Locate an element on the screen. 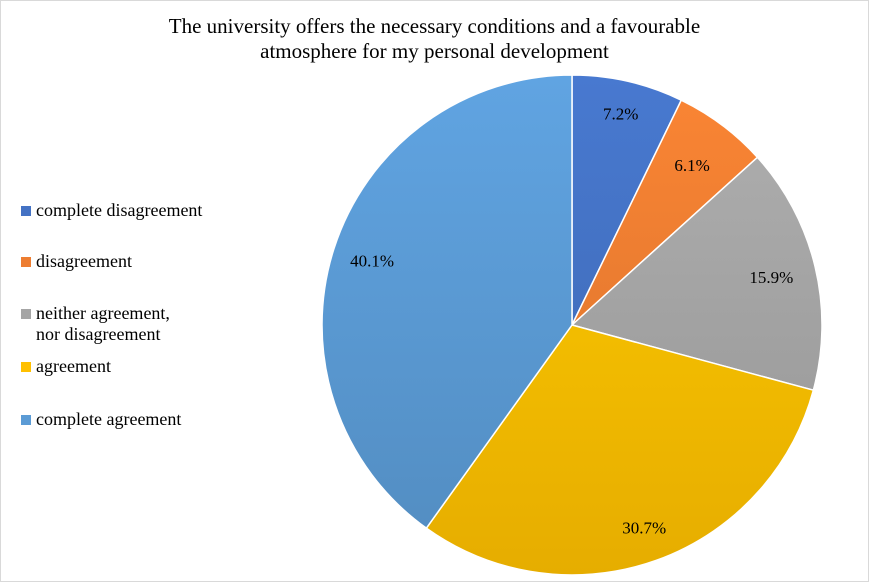 The image size is (869, 582). legend-item-4: complete agreement is located at coordinates (101, 419).